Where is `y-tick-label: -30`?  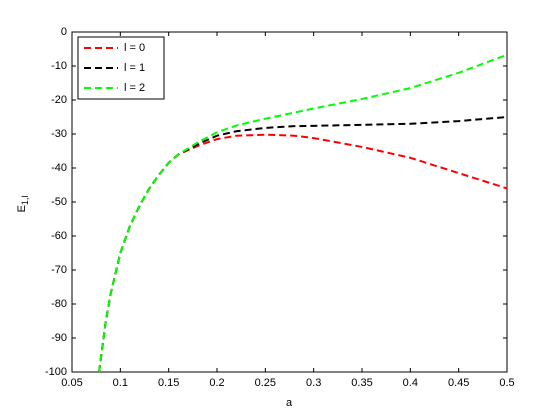
y-tick-label: -30 is located at coordinates (59, 134).